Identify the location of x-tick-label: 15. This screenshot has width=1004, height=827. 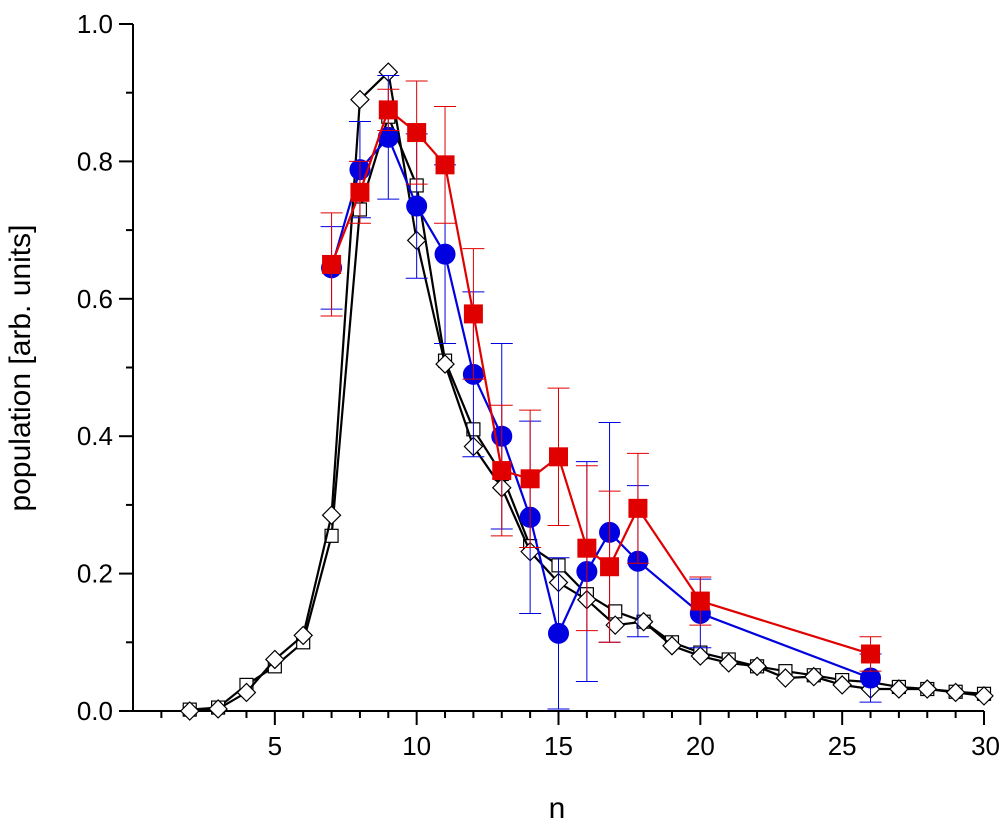
(558, 746).